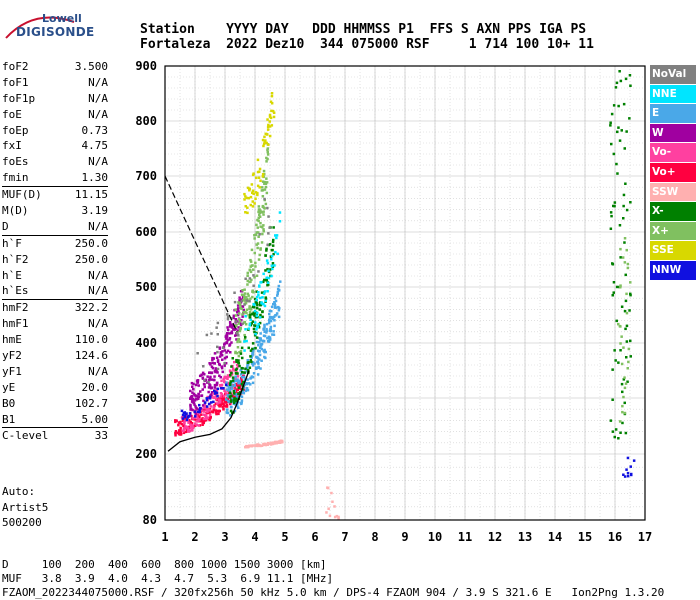 This screenshot has height=600, width=700. I want to click on param-label: h`E, so click(12, 275).